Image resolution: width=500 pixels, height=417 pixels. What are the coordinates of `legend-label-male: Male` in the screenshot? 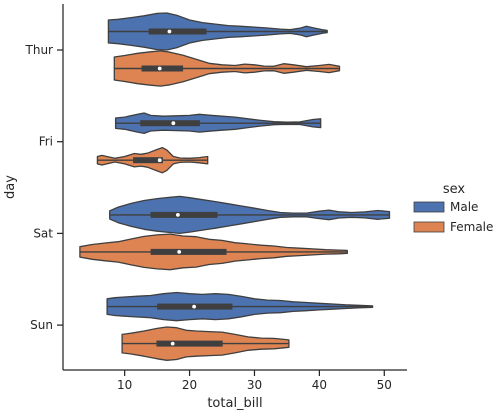 It's located at (464, 207).